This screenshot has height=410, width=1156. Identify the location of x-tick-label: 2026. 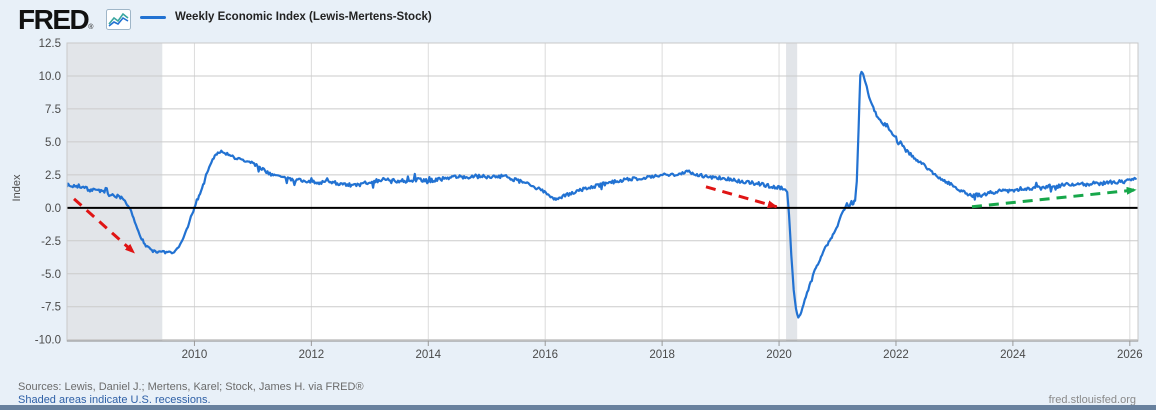
(1130, 355).